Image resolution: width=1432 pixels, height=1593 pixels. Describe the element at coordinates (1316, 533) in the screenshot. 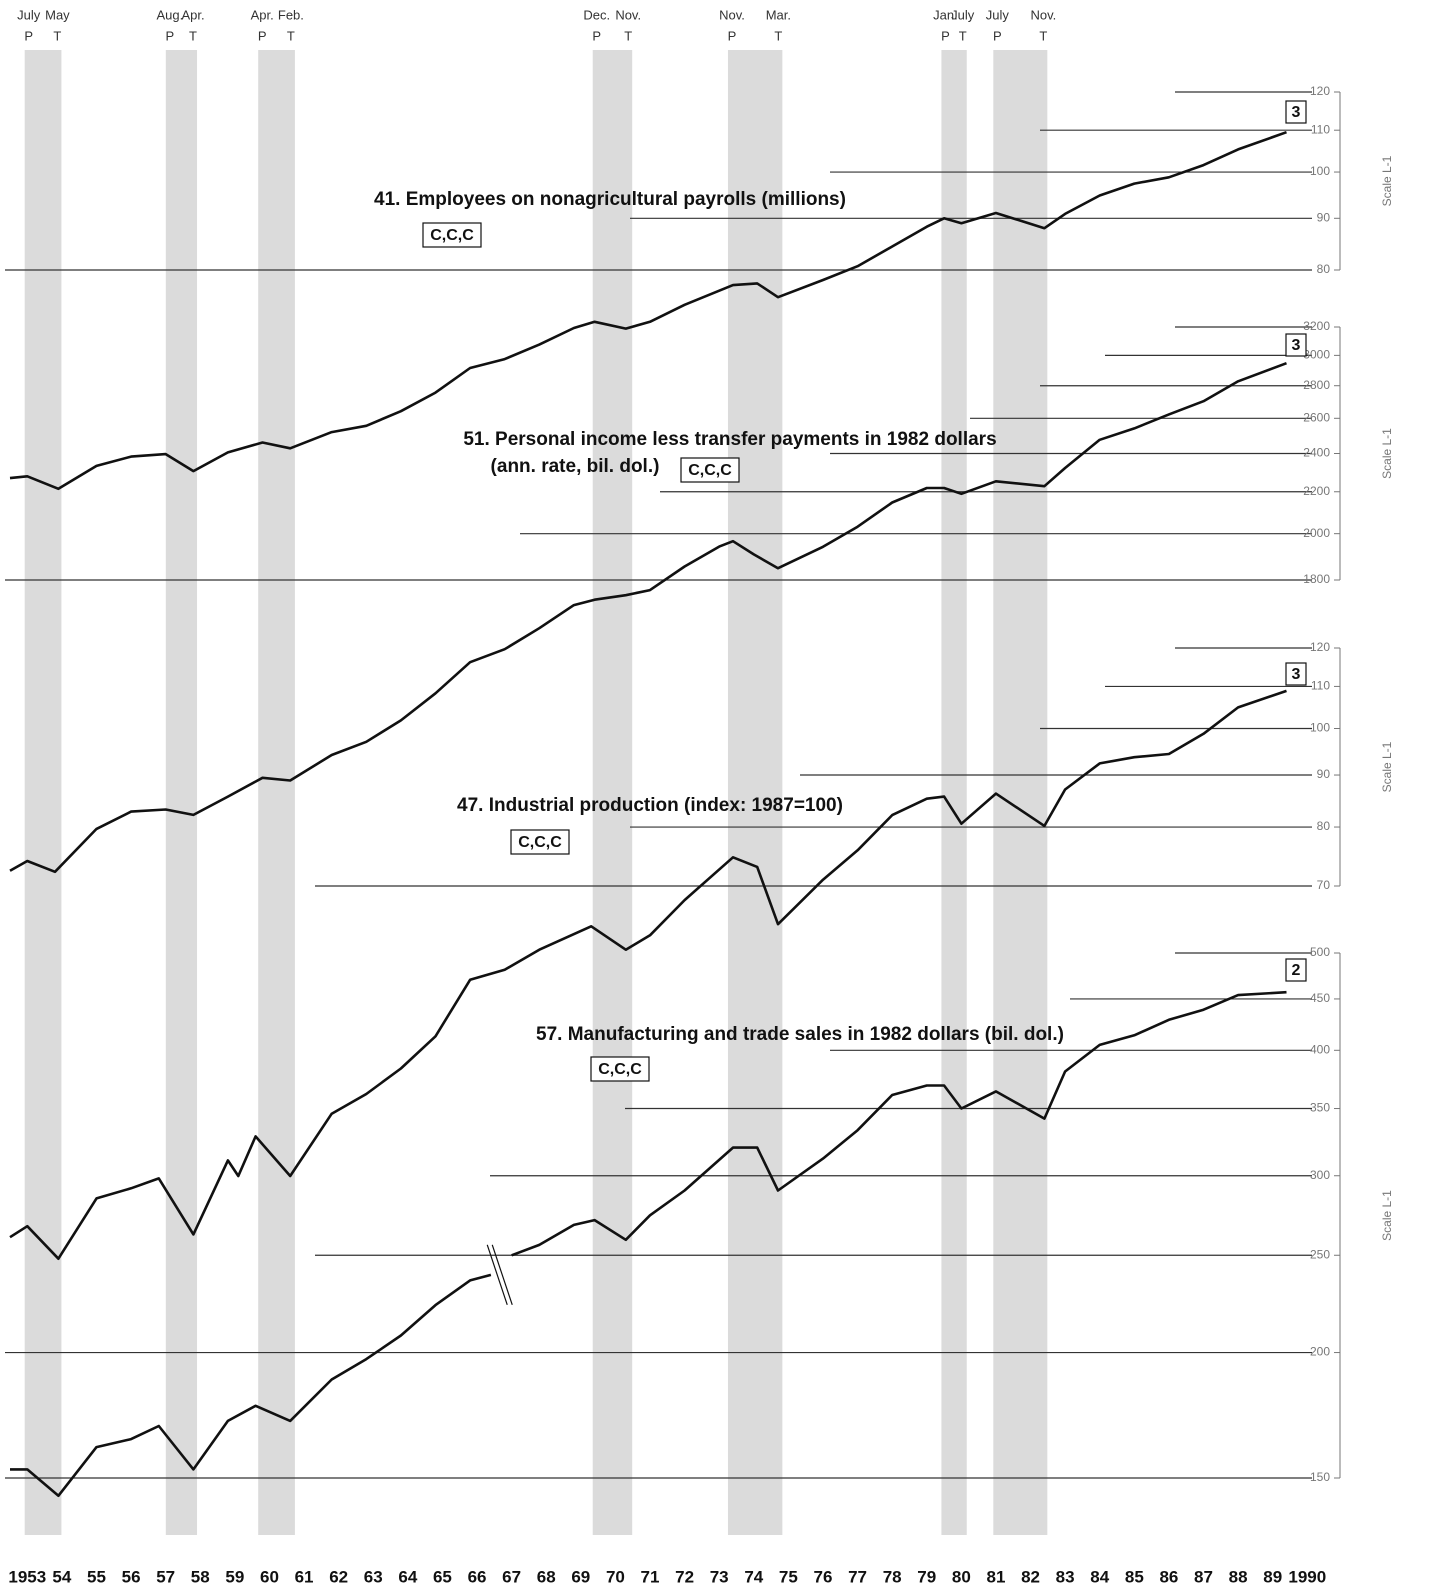

I see `y-tick-label: 2000` at that location.